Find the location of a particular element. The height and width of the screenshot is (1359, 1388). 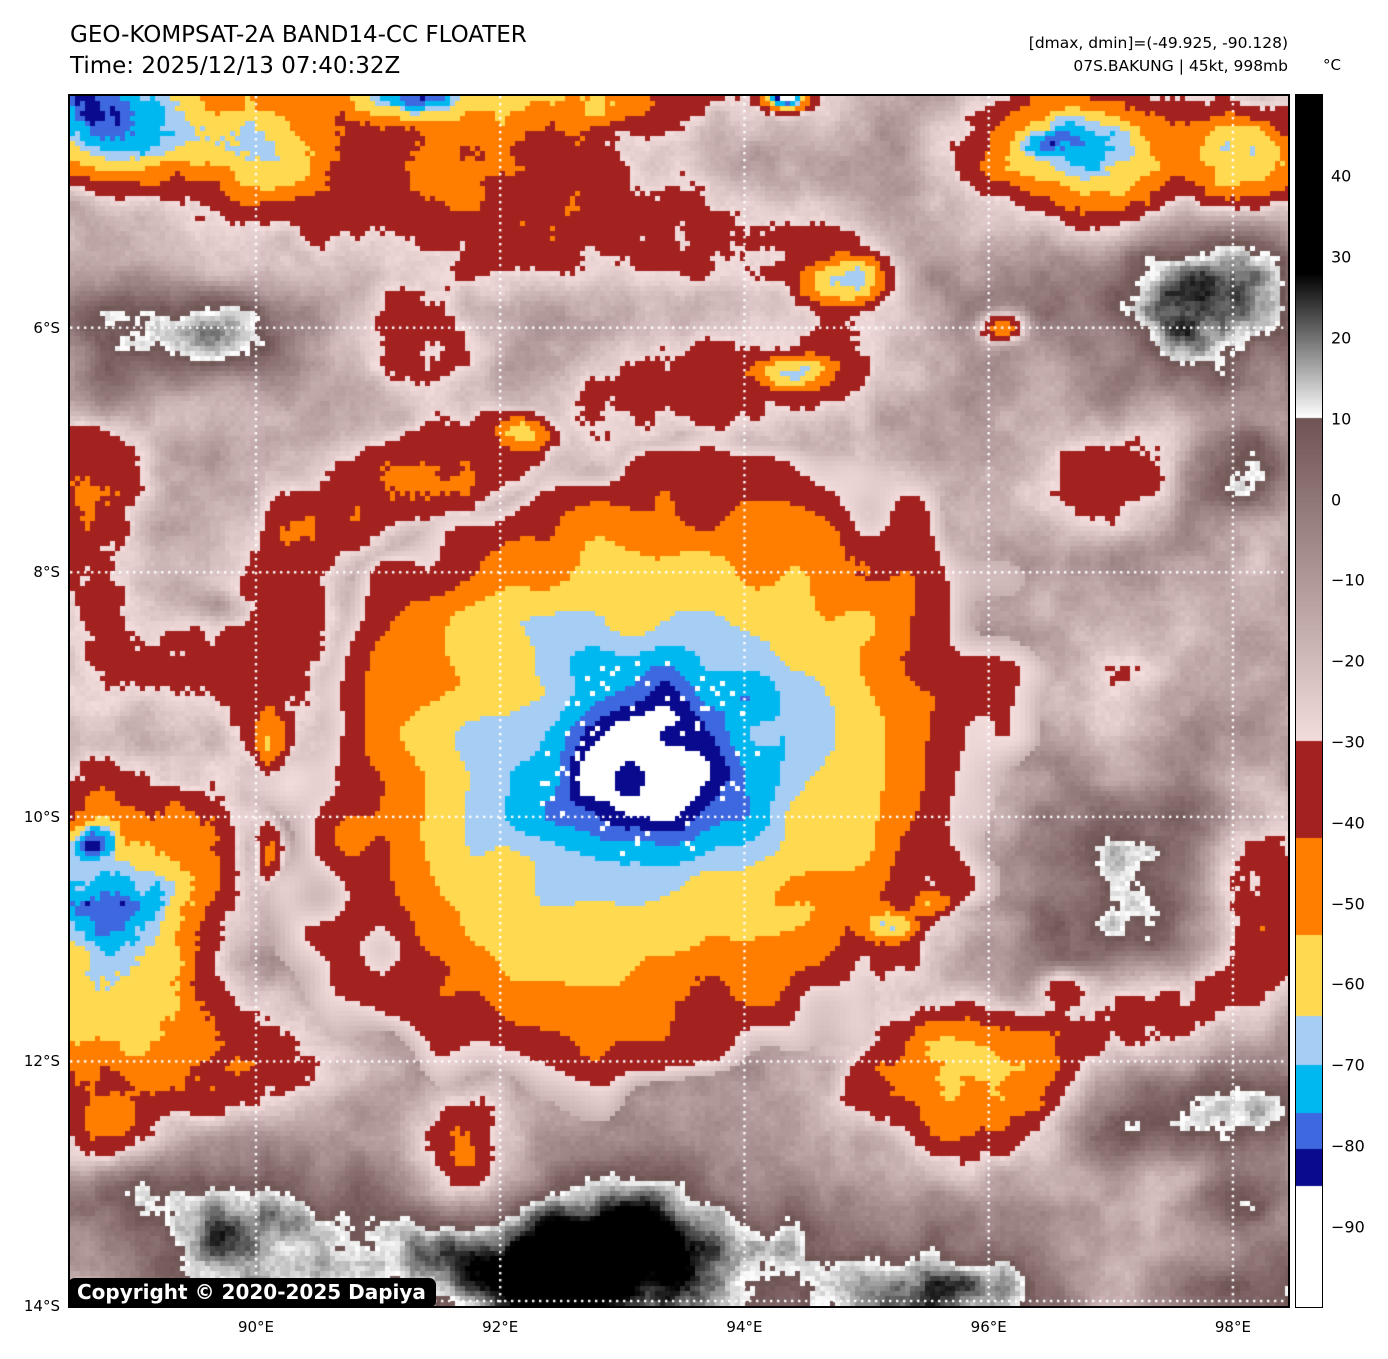

longitude-tick-label: 98°E is located at coordinates (1232, 1327).